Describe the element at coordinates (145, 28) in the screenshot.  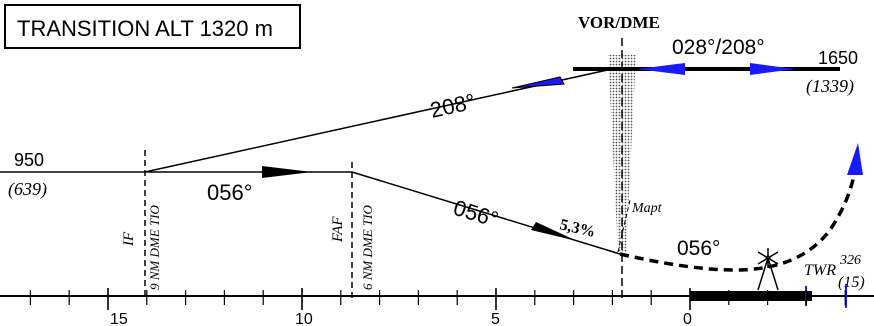
I see `transition-alt-label: TRANSITION ALT 1320 m` at that location.